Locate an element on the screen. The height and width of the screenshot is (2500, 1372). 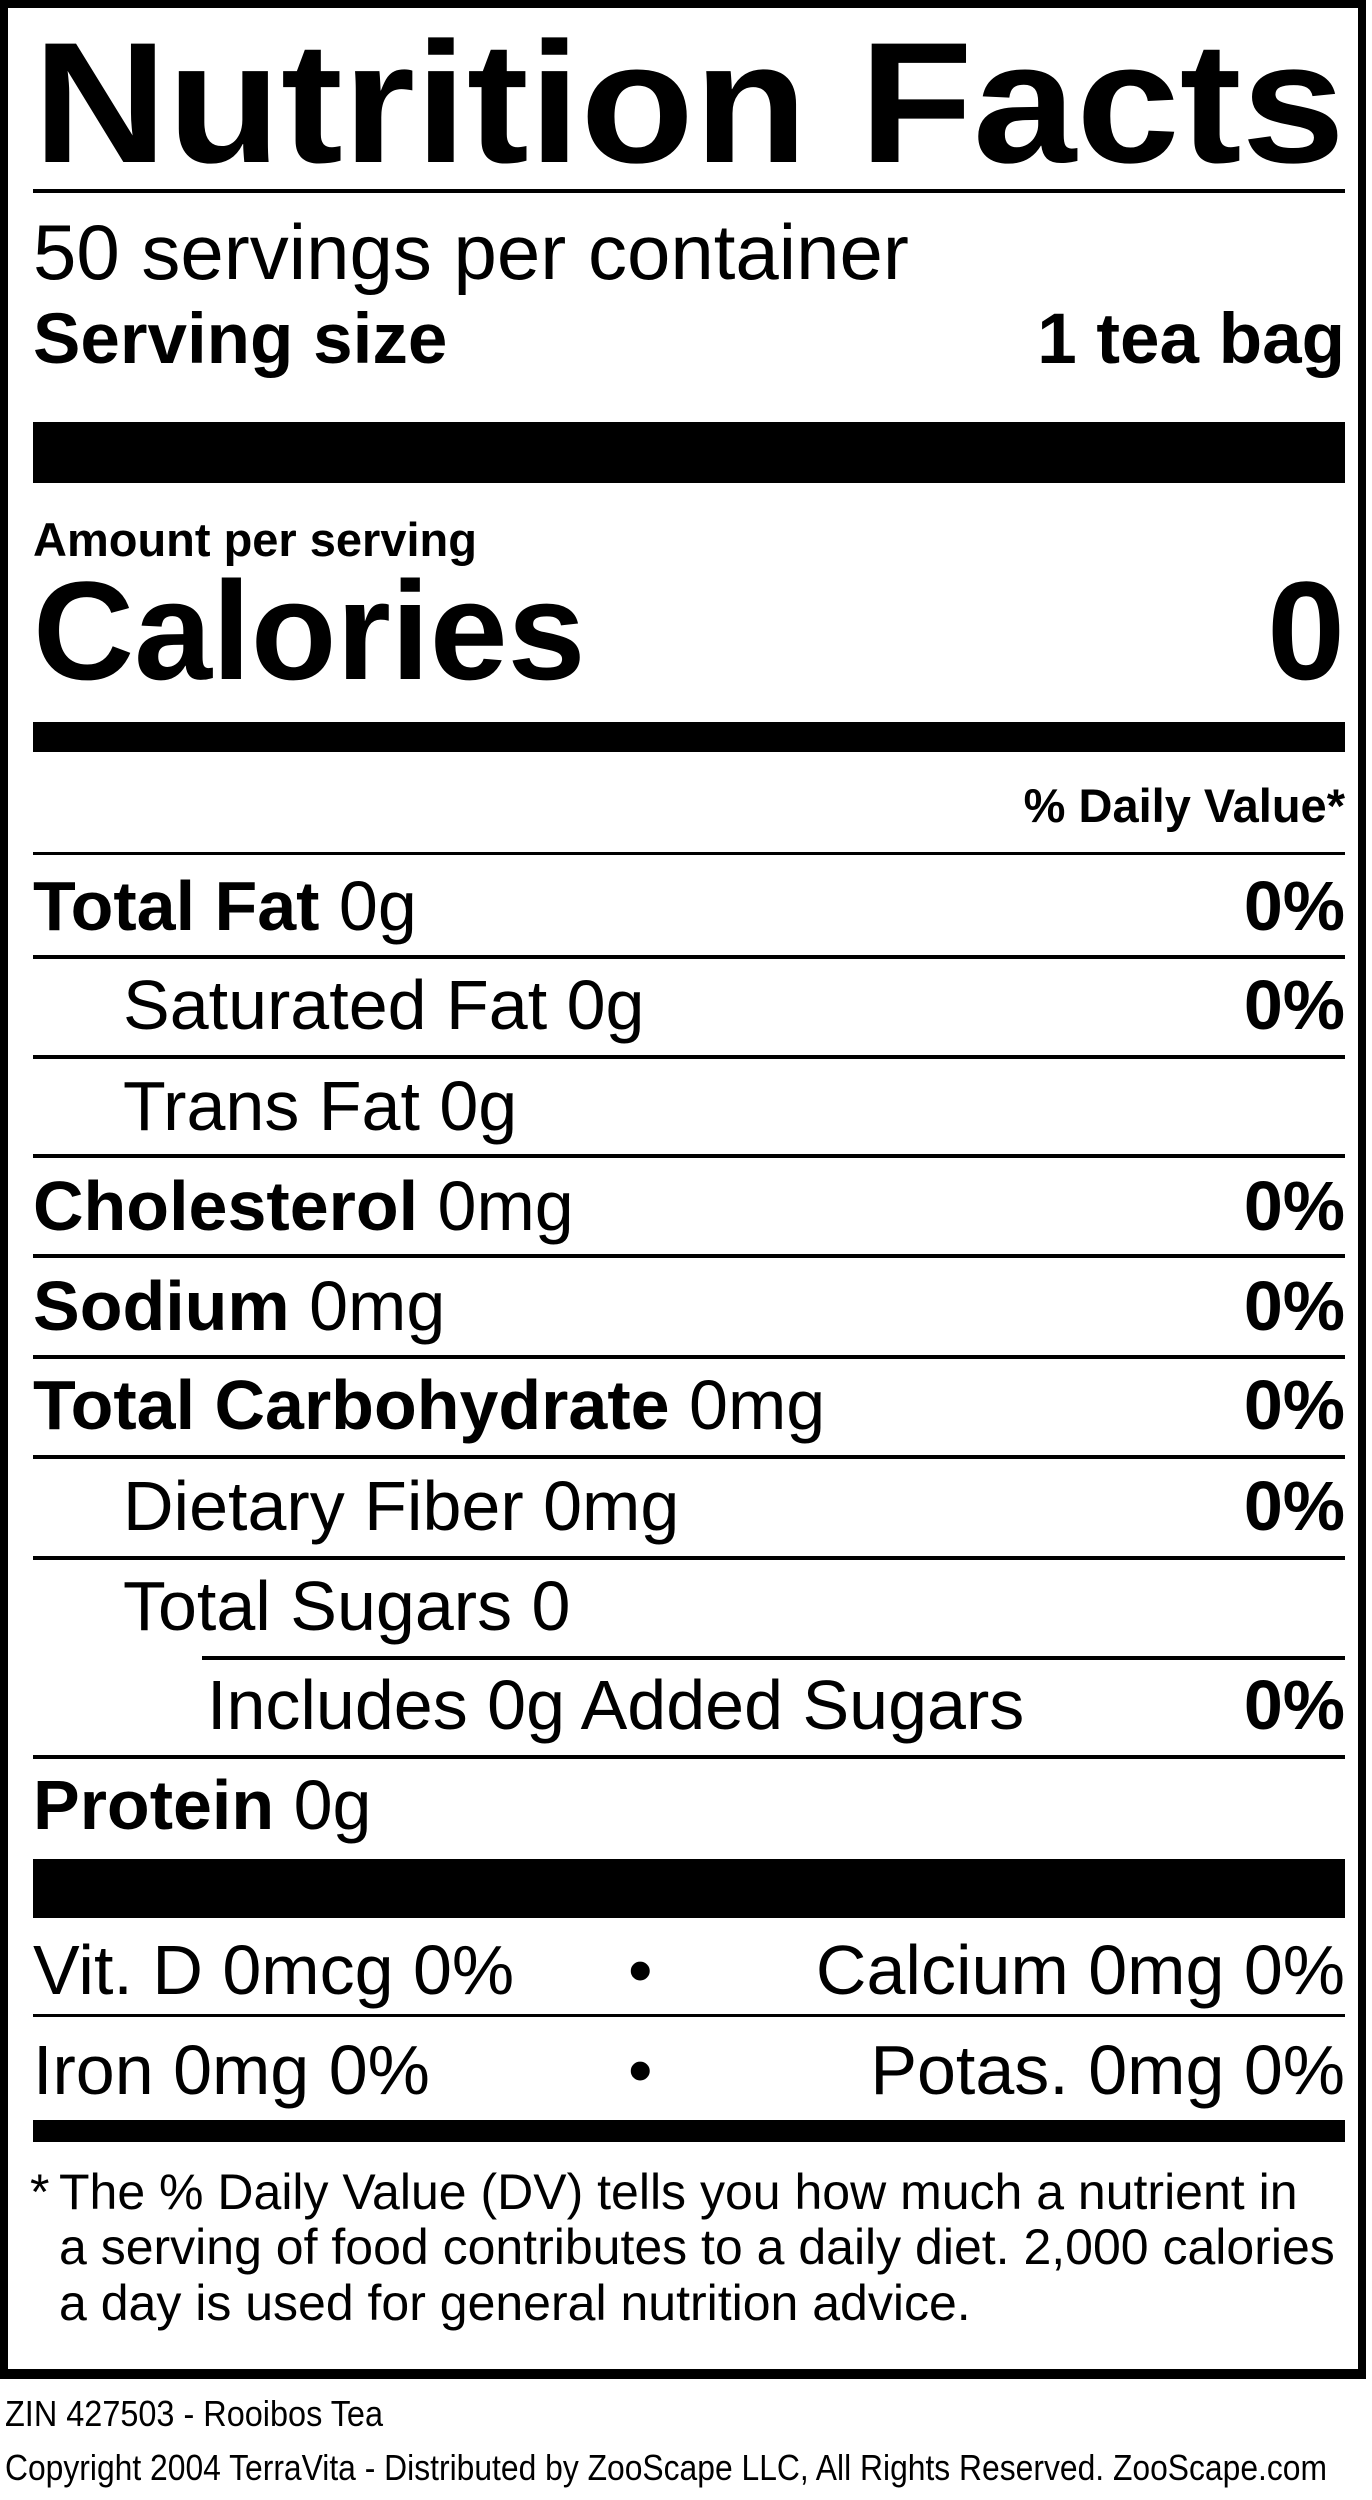
nutrient-row: Trans Fat 0g is located at coordinates (320, 1106).